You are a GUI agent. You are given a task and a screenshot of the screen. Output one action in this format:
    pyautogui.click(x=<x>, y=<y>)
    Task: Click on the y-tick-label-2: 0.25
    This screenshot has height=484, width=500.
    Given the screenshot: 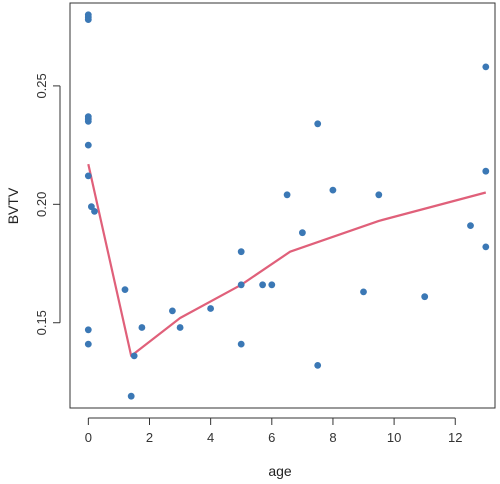 What is the action you would take?
    pyautogui.click(x=41, y=85)
    